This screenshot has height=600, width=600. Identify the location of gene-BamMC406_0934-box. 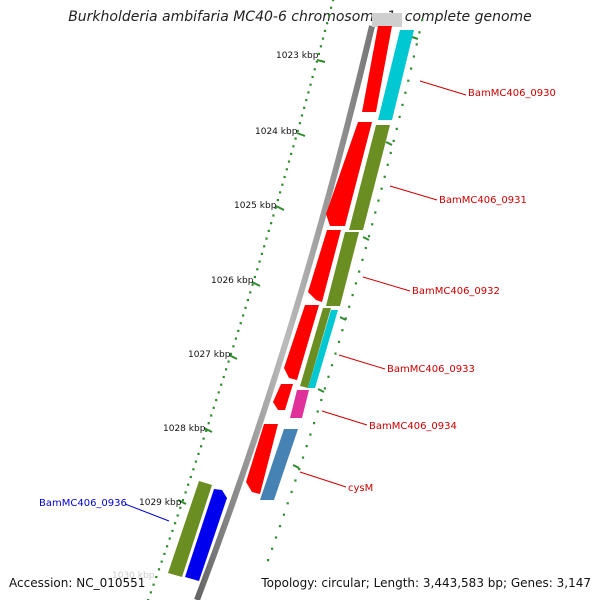
(299, 404).